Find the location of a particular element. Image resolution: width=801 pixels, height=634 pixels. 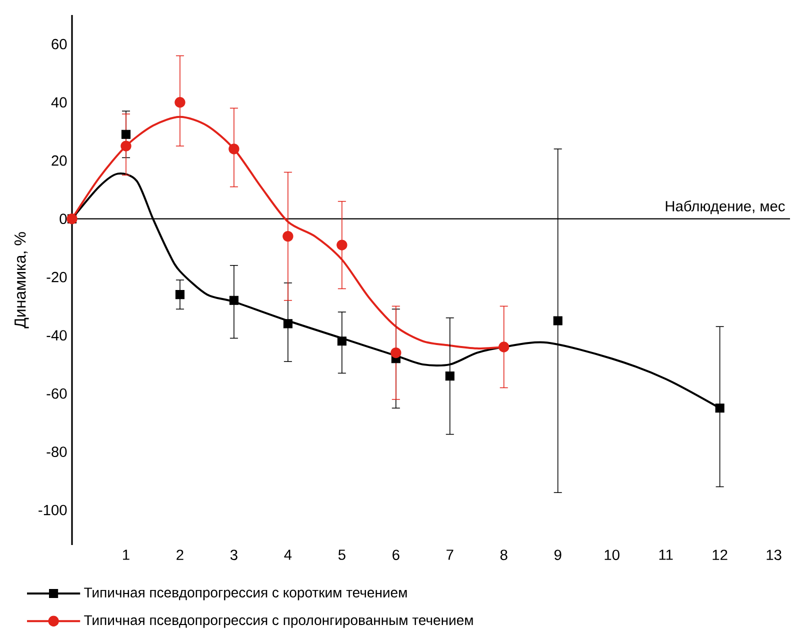

y-tick-label: -20 is located at coordinates (56, 277).